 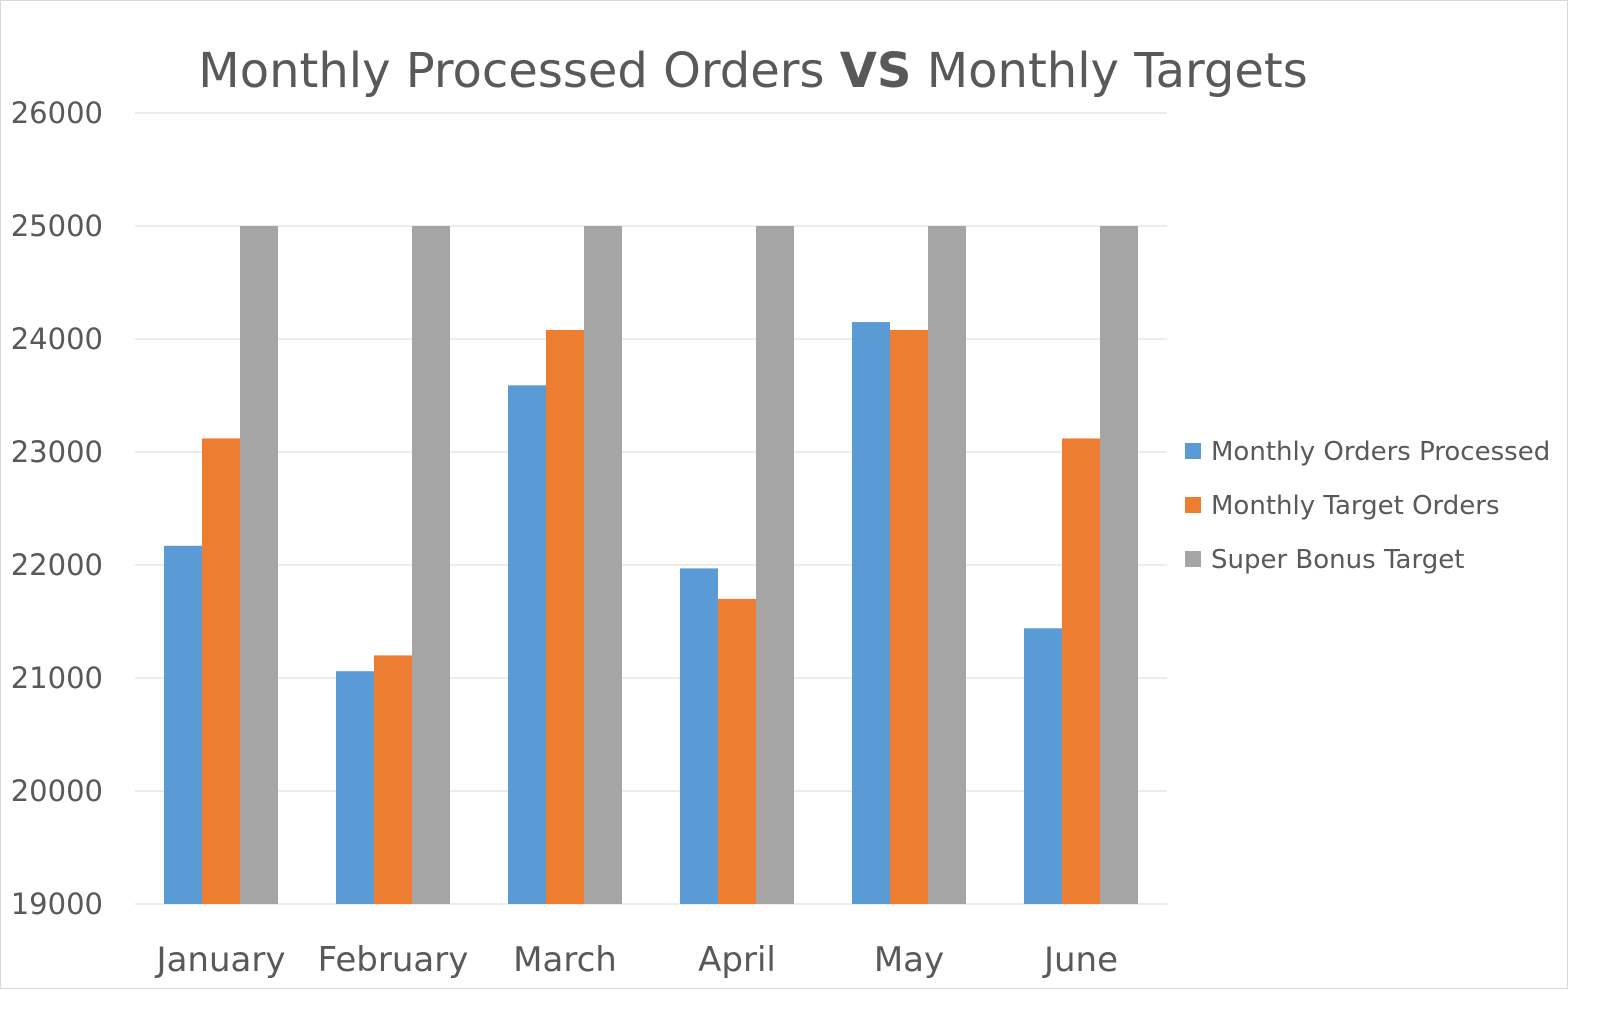 I want to click on y-tick-label: 21000, so click(x=57, y=678).